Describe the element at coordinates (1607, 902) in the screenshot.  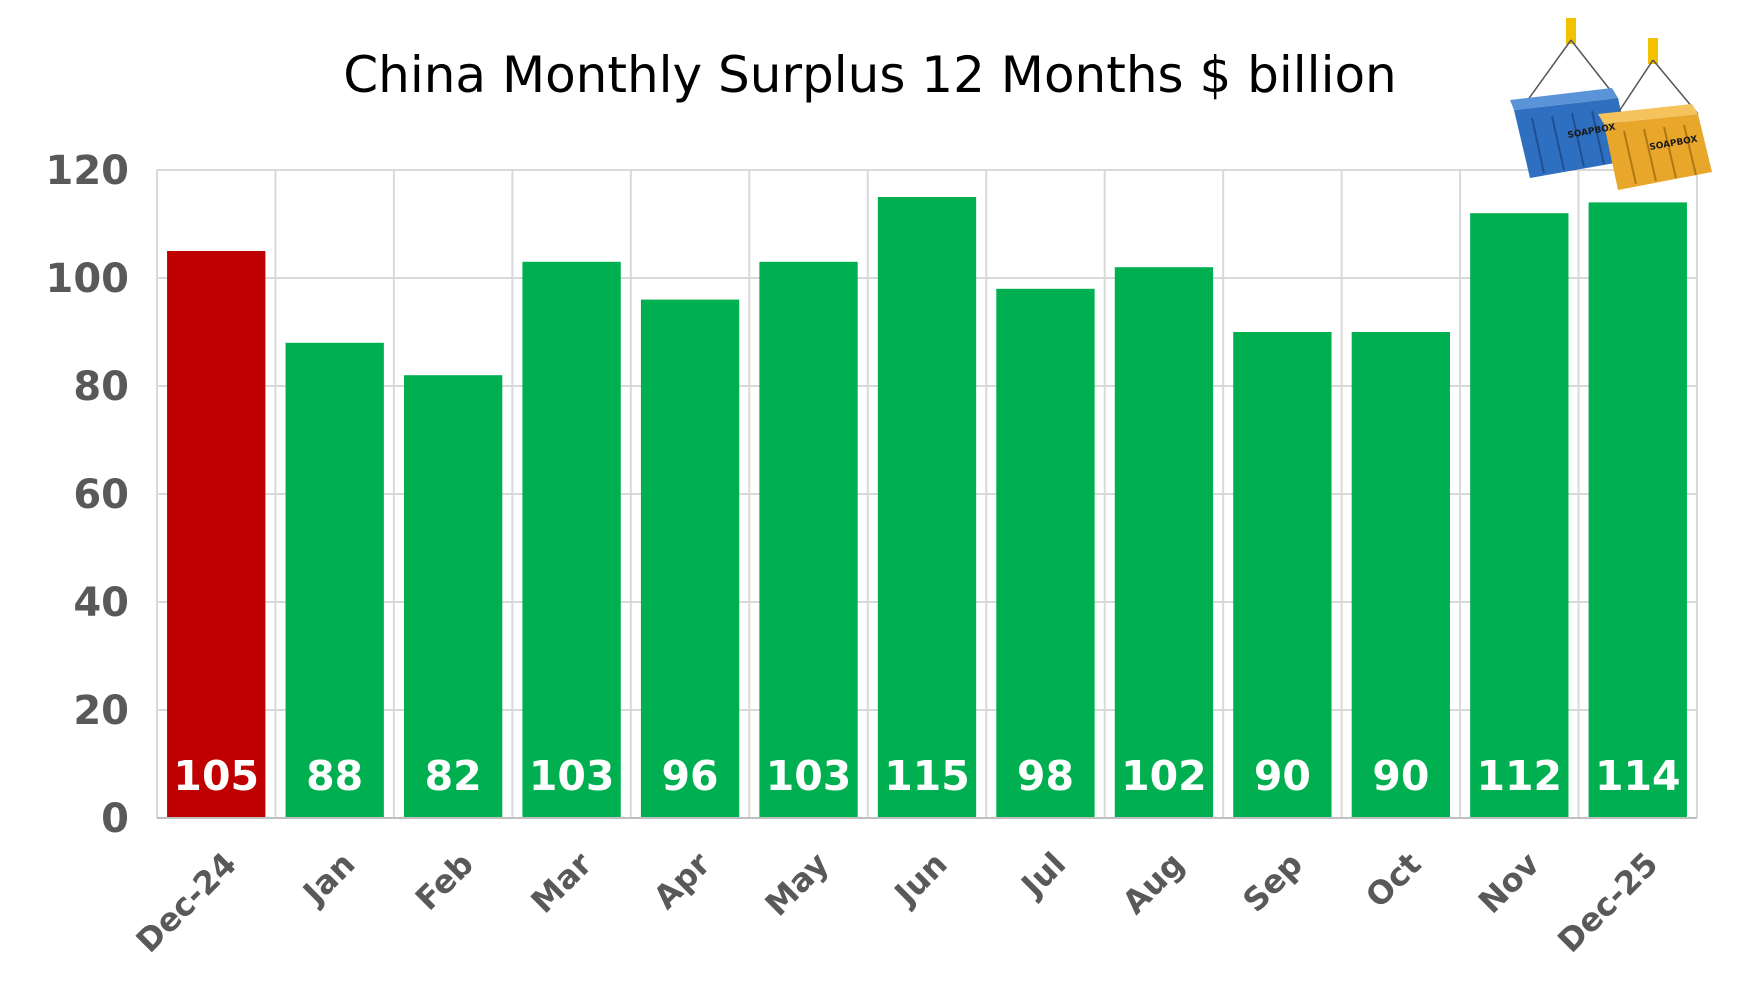
I see `x-tick-label-dec-25: Dec-25` at that location.